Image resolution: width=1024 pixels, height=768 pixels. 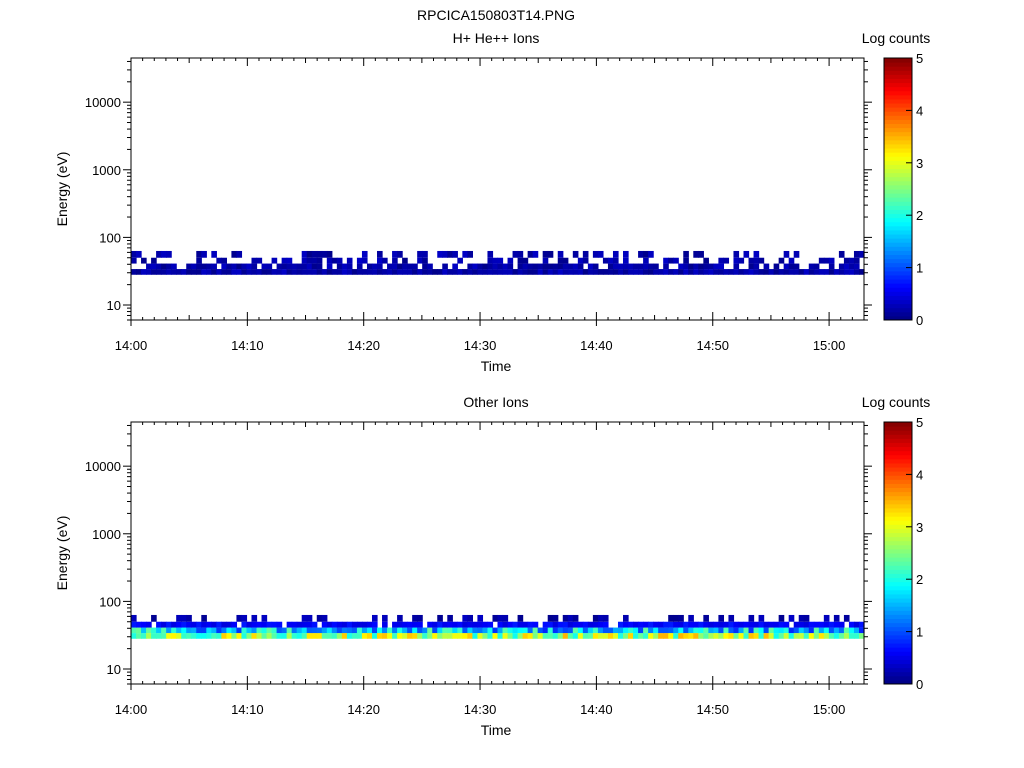 I want to click on colorbar-tick-label: 1, so click(x=919, y=632).